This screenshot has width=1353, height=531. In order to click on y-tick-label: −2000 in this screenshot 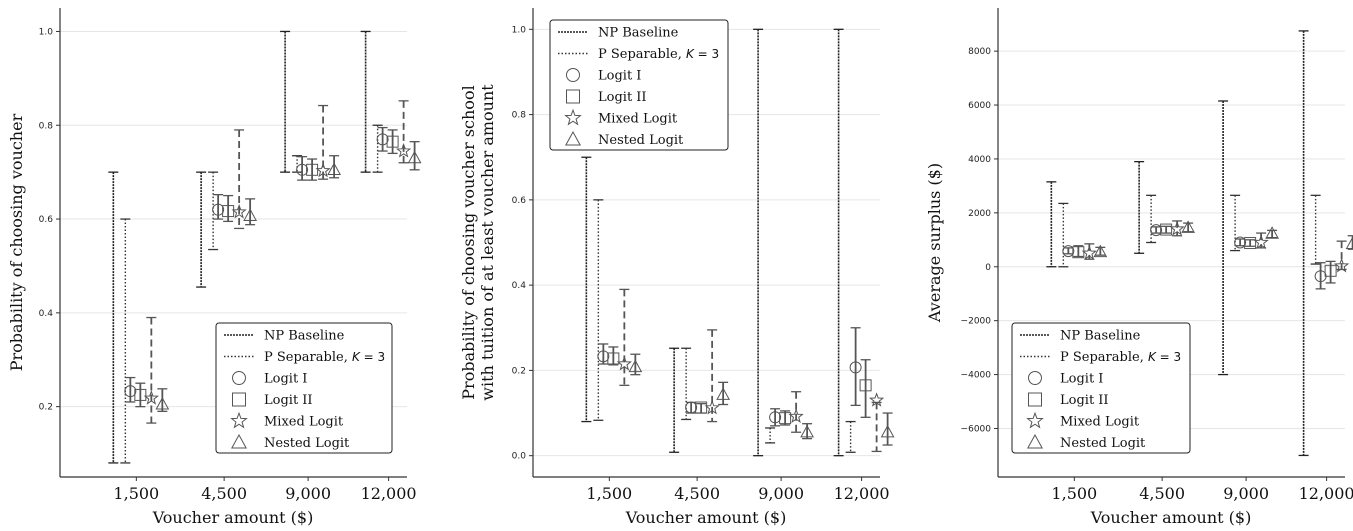, I will do `click(976, 322)`.